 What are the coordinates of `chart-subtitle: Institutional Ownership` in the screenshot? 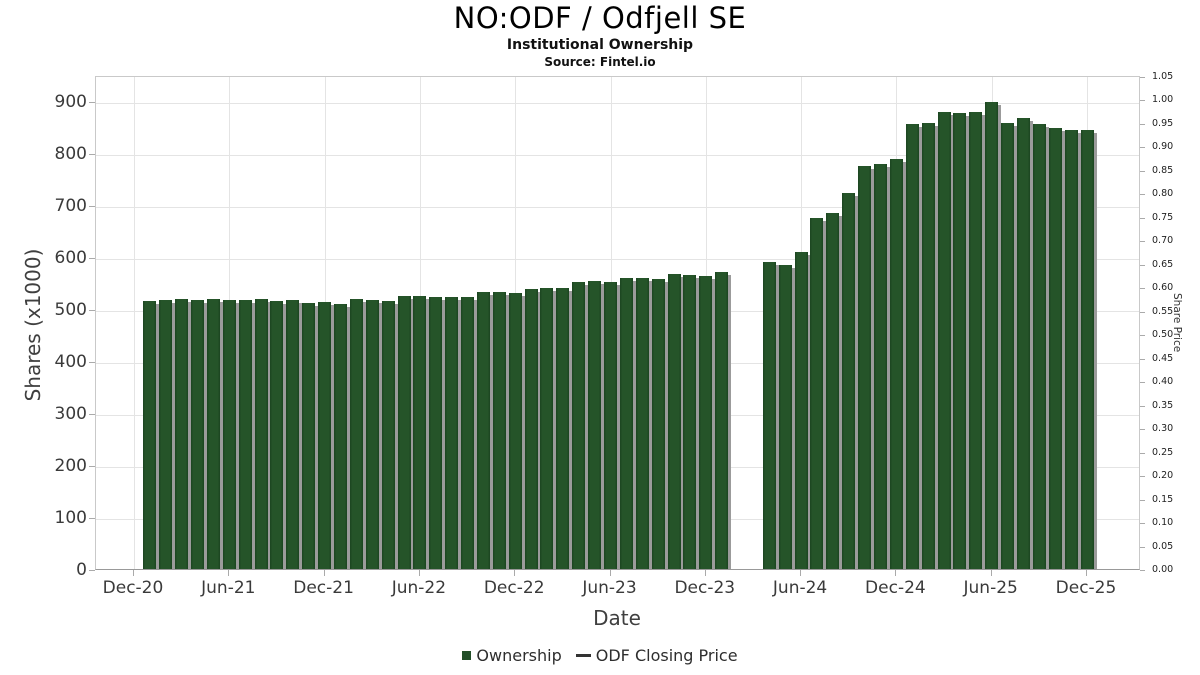 It's located at (600, 45).